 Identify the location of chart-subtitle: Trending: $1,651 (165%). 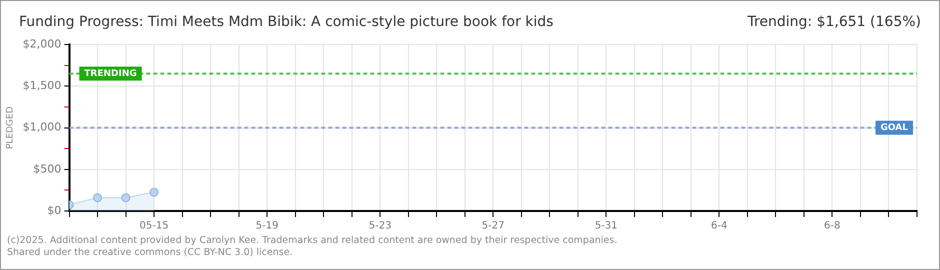
(834, 22).